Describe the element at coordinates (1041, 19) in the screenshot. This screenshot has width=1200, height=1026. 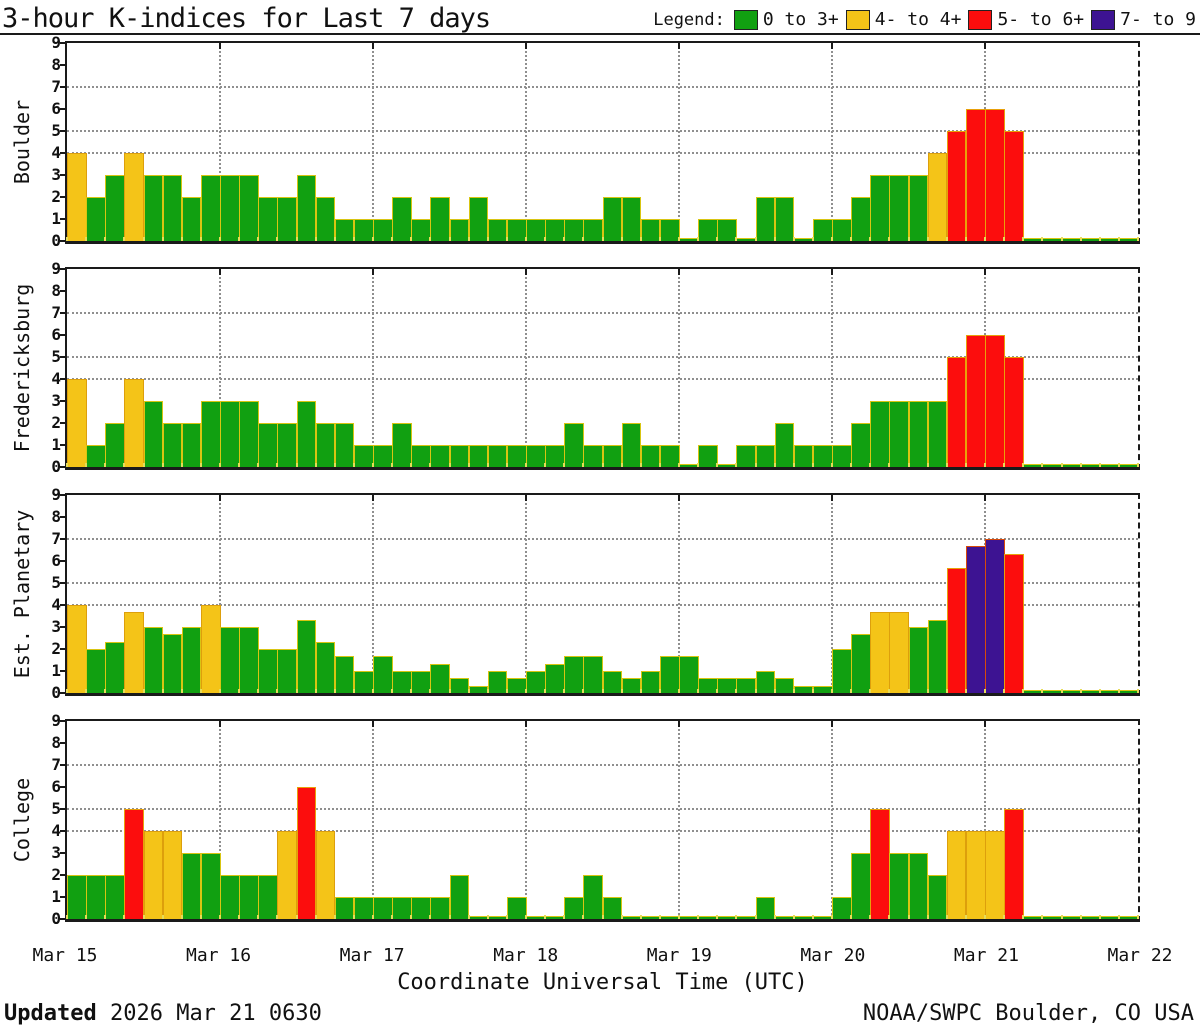
I see `legend-item-label: 5- to 6+` at that location.